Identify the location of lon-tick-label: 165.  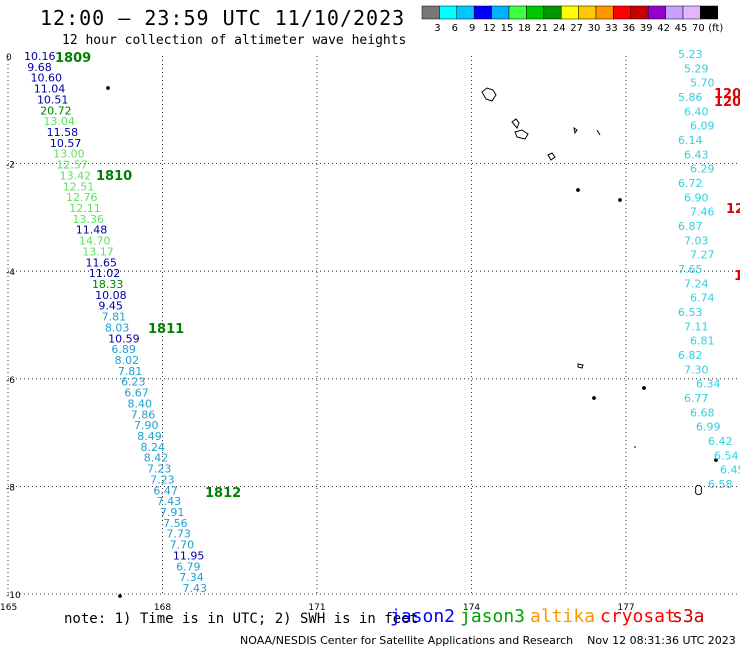
(8, 608).